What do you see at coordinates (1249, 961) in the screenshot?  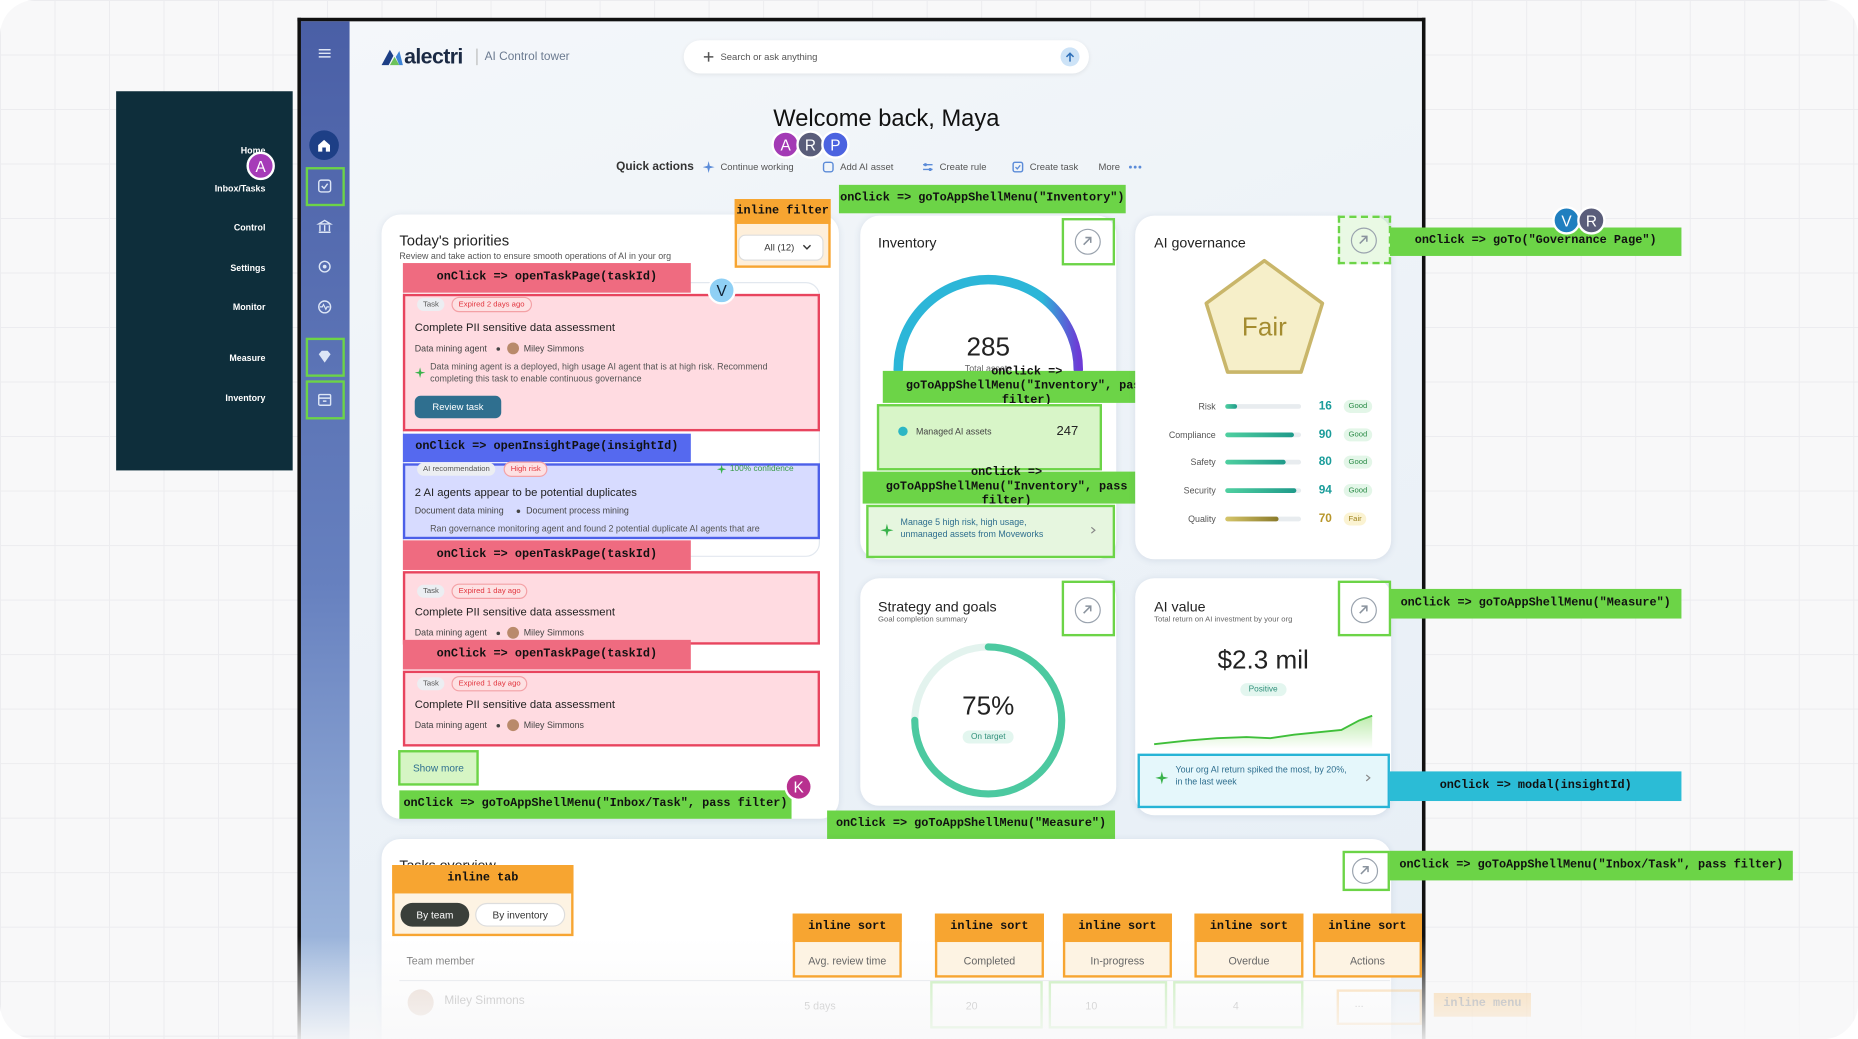 I see `column-header: Overdue` at bounding box center [1249, 961].